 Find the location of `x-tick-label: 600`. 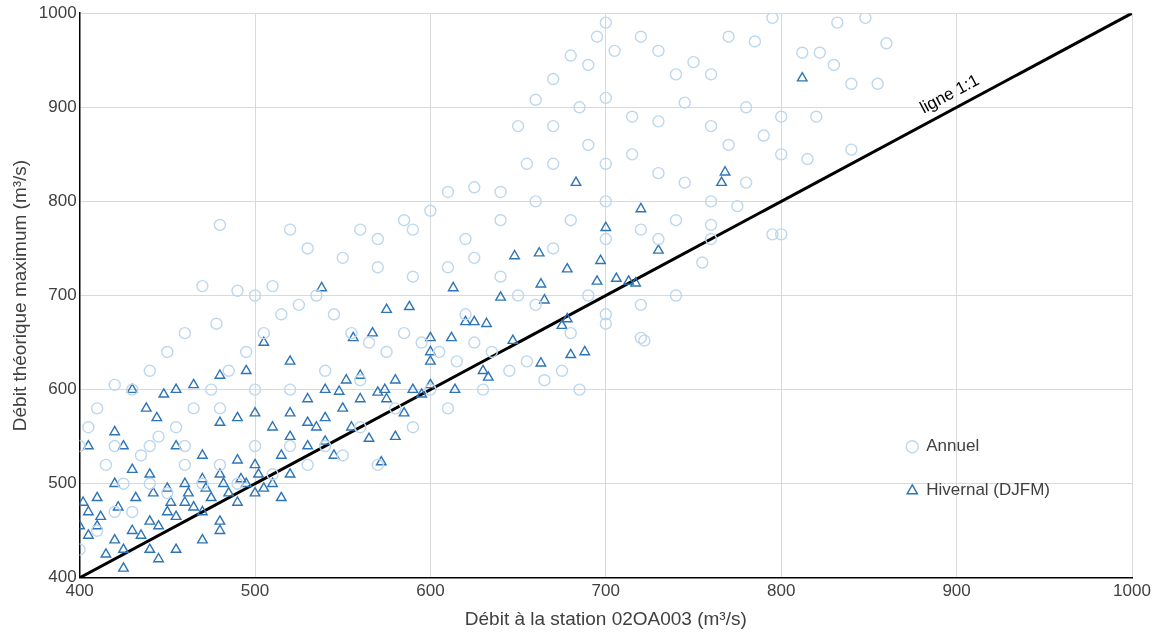

x-tick-label: 600 is located at coordinates (430, 590).